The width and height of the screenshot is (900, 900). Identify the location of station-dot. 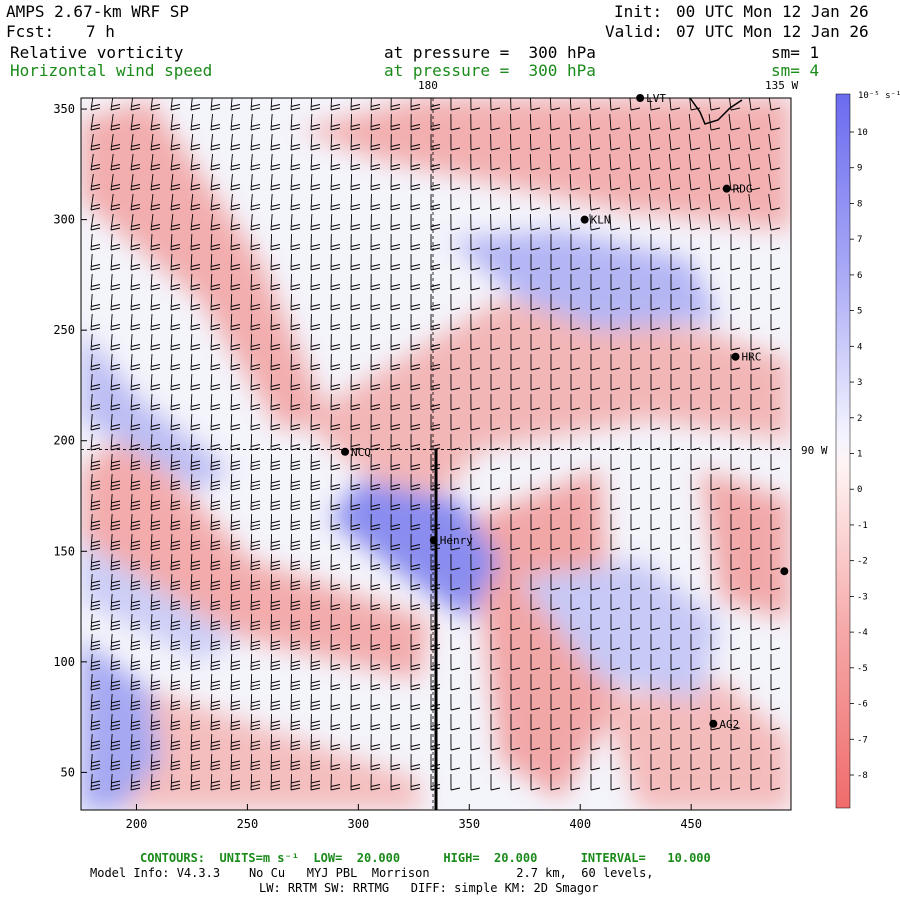
(713, 723).